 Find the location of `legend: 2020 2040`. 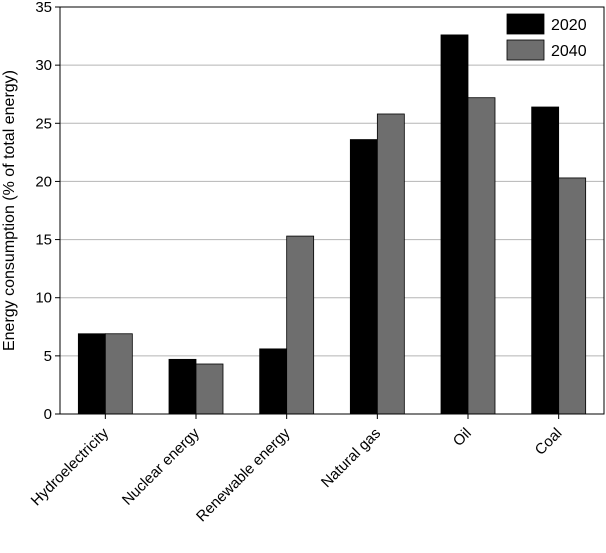

legend: 2020 2040 is located at coordinates (546, 37).